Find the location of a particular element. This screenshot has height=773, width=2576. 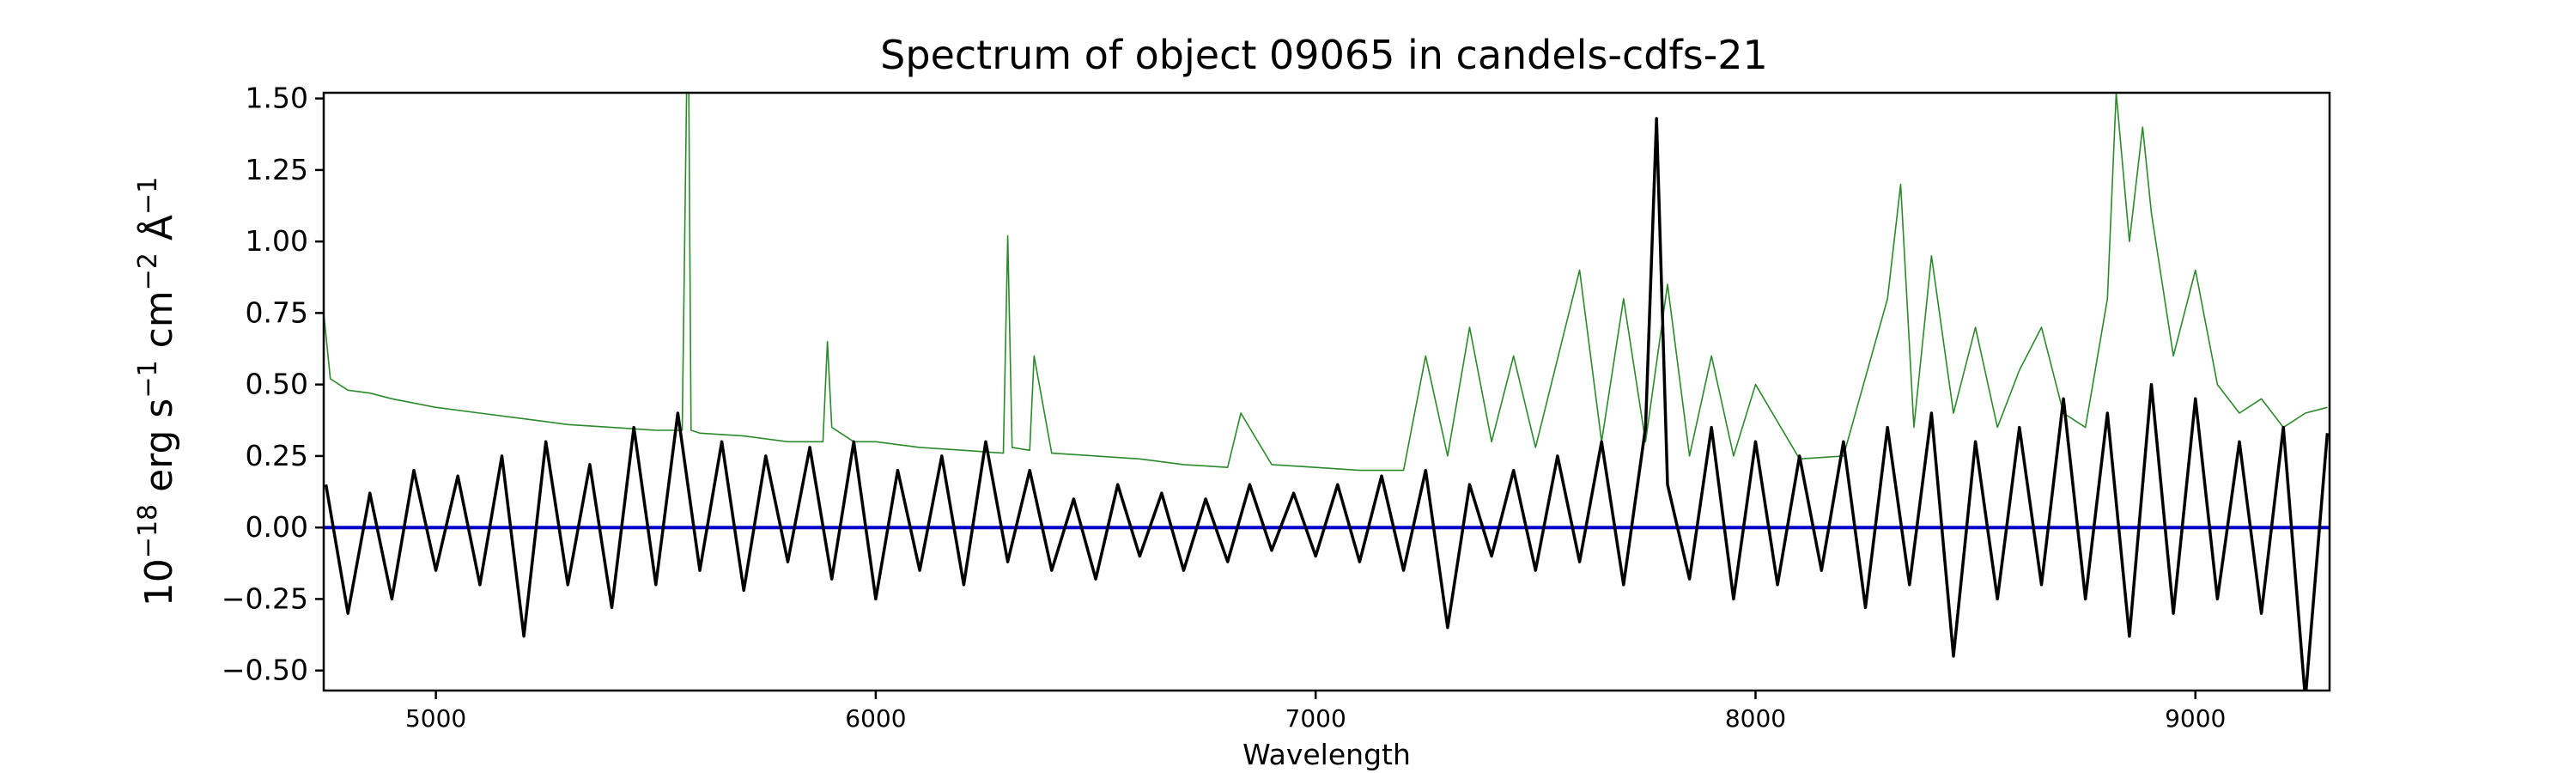

y-tick-label: −0.50 is located at coordinates (265, 670).